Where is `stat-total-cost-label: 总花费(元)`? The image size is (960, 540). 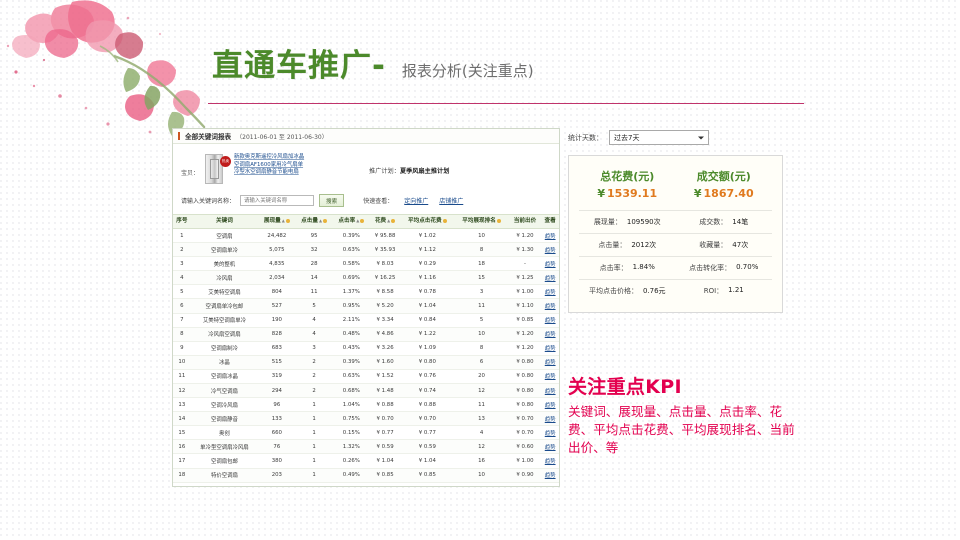 stat-total-cost-label: 总花费(元) is located at coordinates (627, 176).